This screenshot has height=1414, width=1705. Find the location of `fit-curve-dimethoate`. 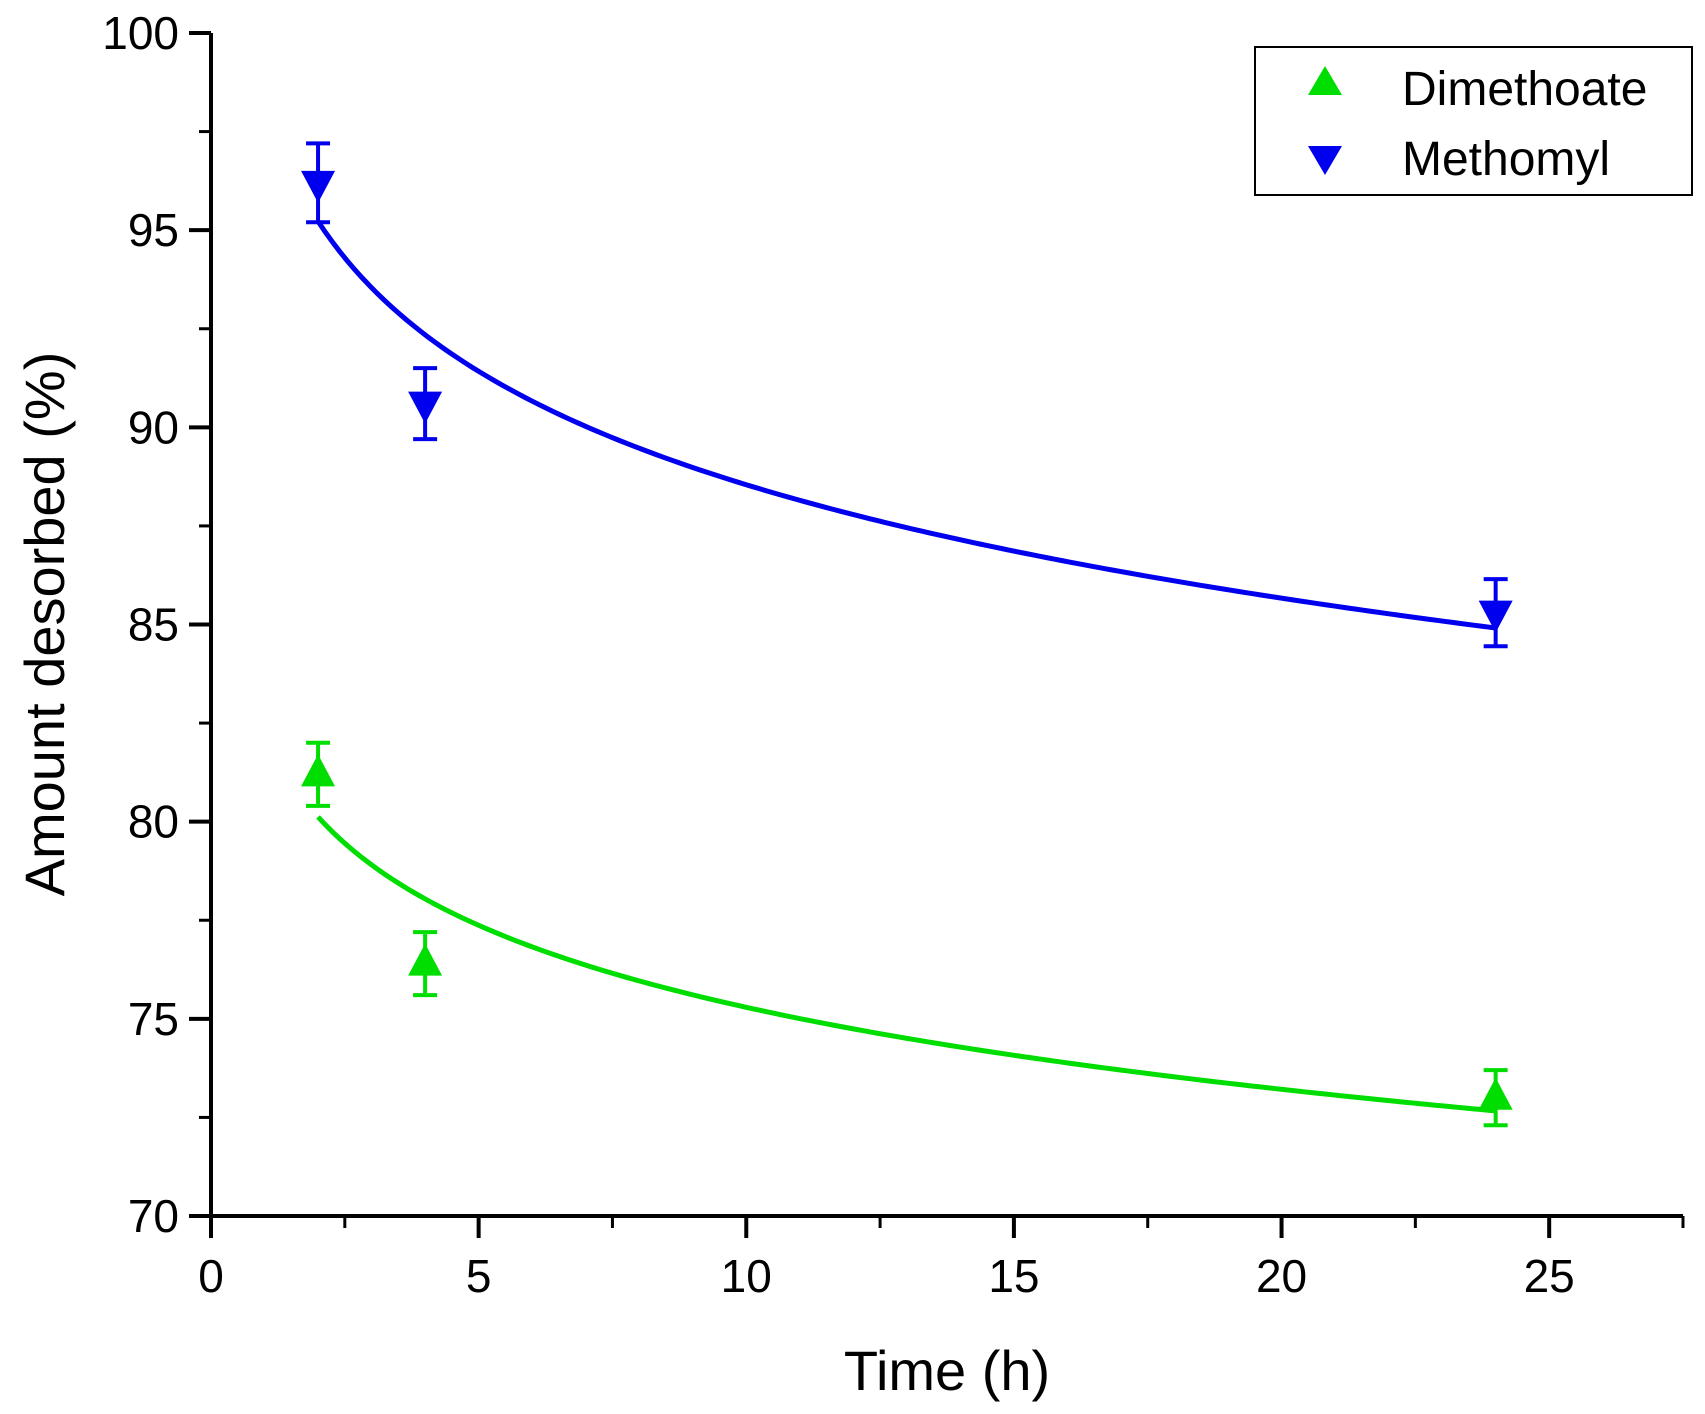

fit-curve-dimethoate is located at coordinates (906, 964).